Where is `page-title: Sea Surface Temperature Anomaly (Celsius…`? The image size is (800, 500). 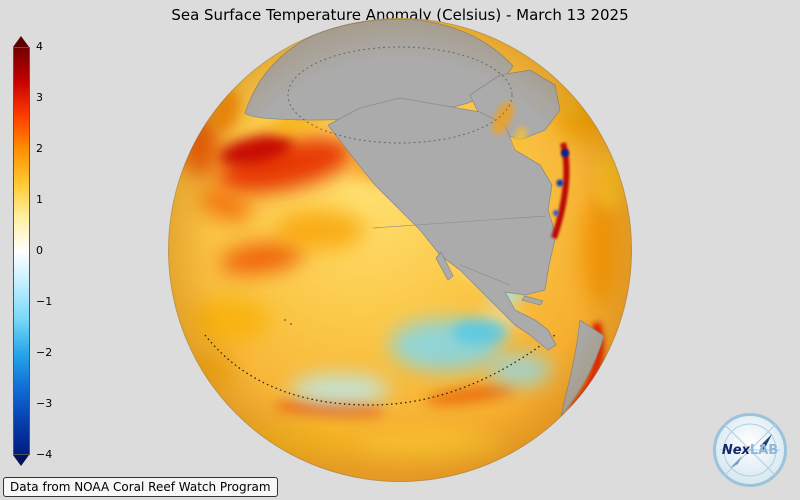 page-title: Sea Surface Temperature Anomaly (Celsius… is located at coordinates (400, 15).